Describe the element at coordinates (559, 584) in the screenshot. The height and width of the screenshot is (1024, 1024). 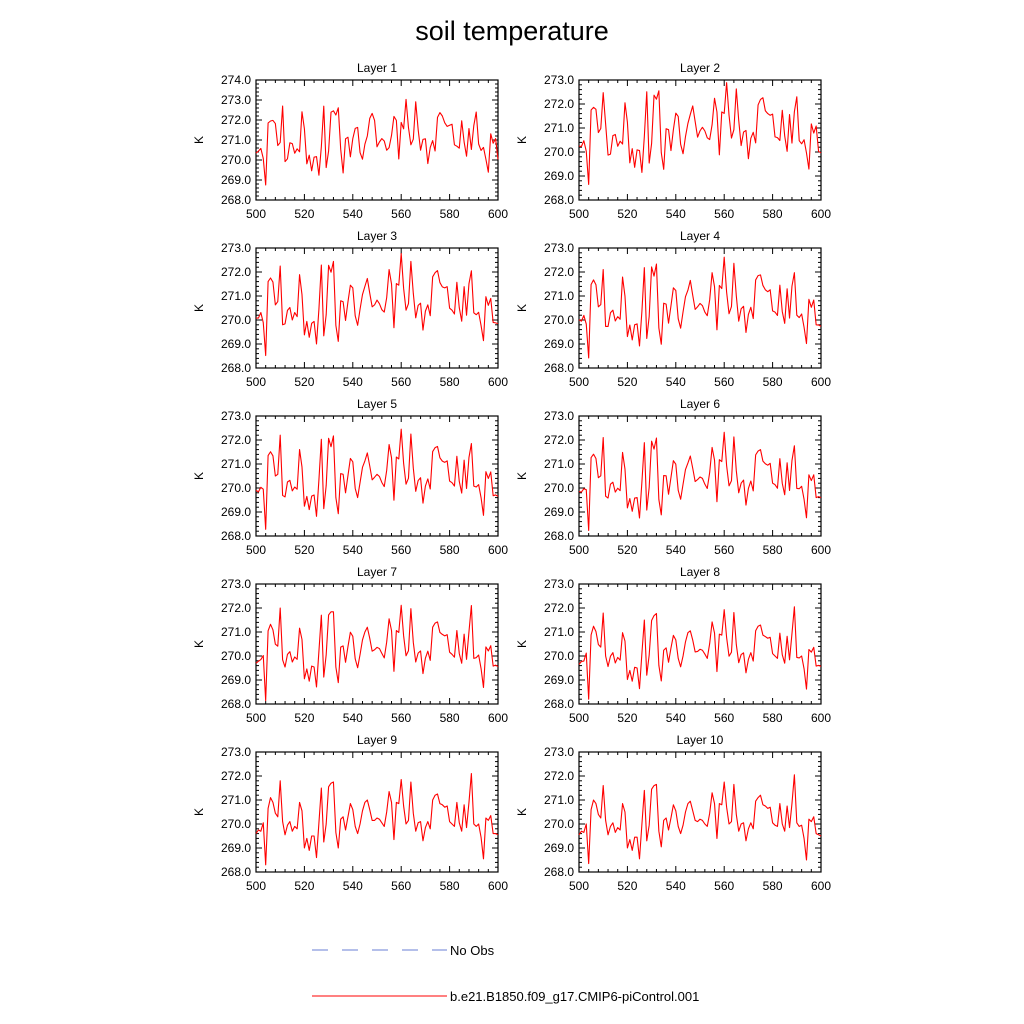
I see `layer-8-y-tick-label: 273.0` at that location.